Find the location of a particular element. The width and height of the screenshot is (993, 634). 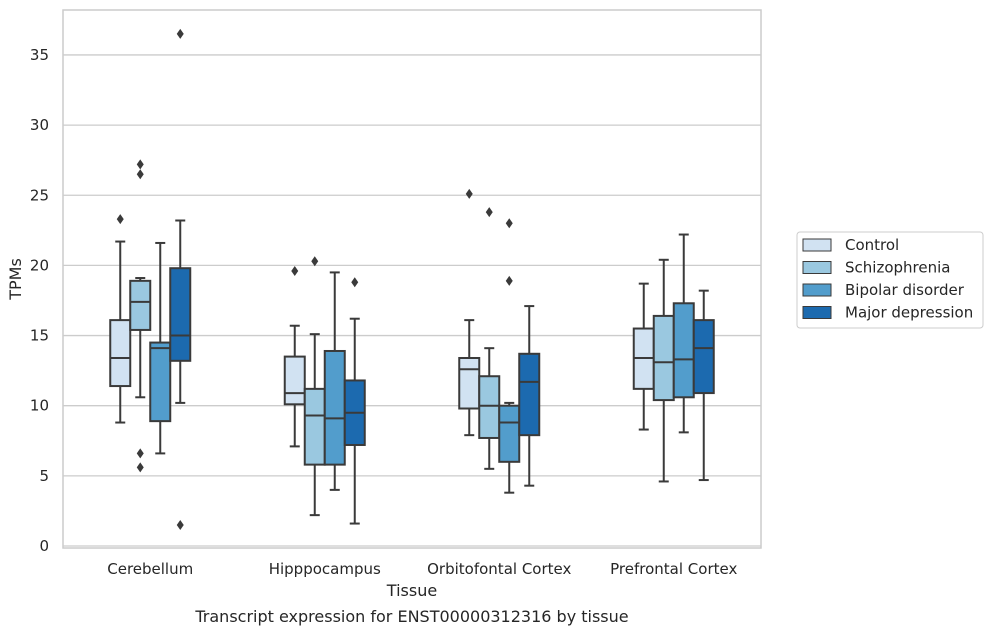

legend-label: Control is located at coordinates (872, 245).